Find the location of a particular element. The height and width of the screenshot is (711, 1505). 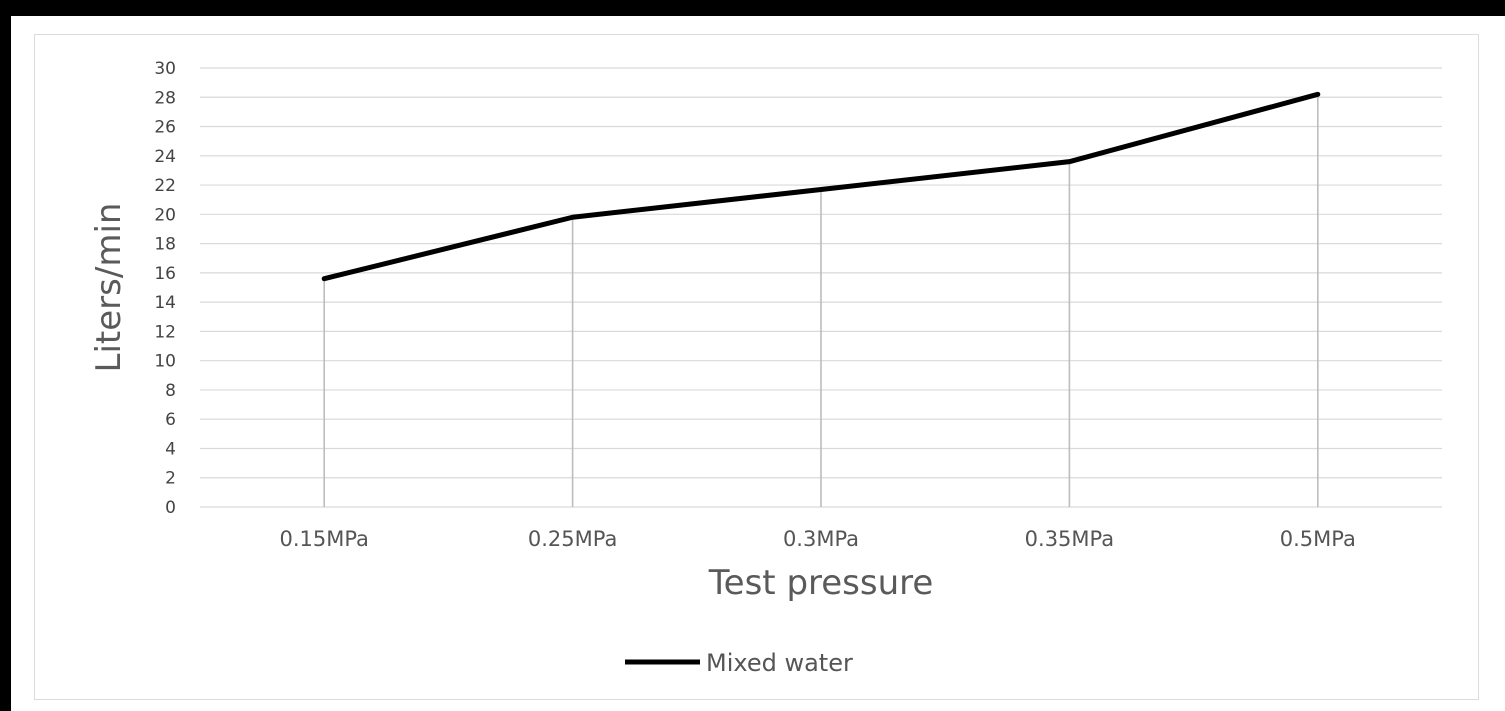

x-axis-ticks: 0.15MPa 0.25MPa 0.3MPa 0.35MPa 0.5MPa is located at coordinates (817, 539).